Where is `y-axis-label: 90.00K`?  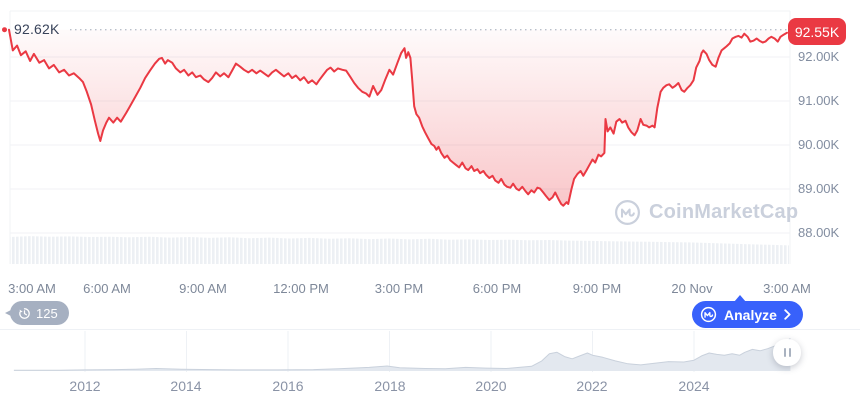 y-axis-label: 90.00K is located at coordinates (819, 144).